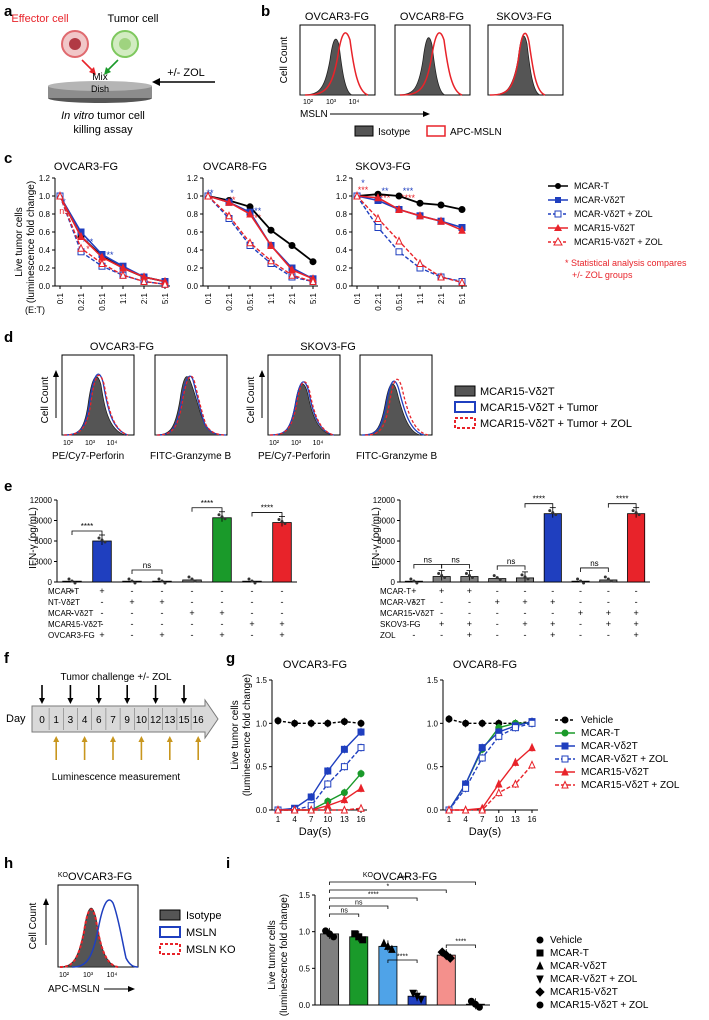 This screenshot has height=1020, width=709. Describe the element at coordinates (42, 720) in the screenshot. I see `f-day-number: 0` at that location.